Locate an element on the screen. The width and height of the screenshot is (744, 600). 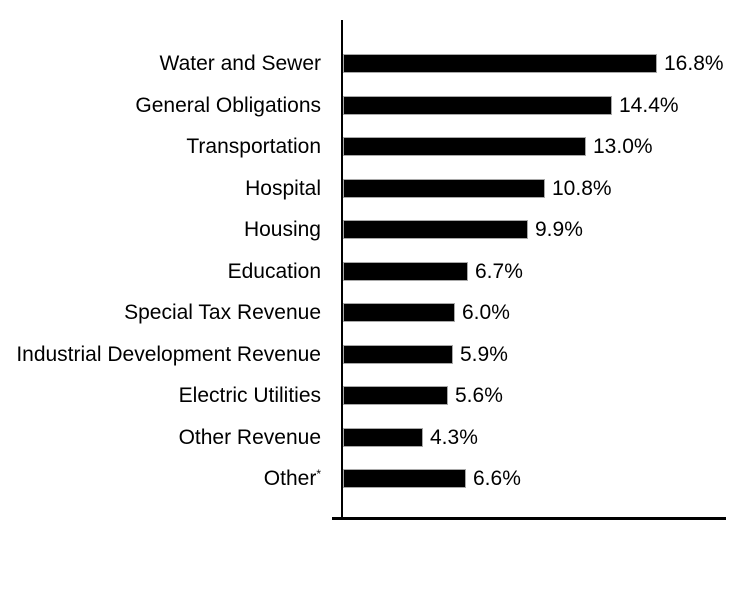
bar-row: Transportation 13.0% is located at coordinates (372, 147).